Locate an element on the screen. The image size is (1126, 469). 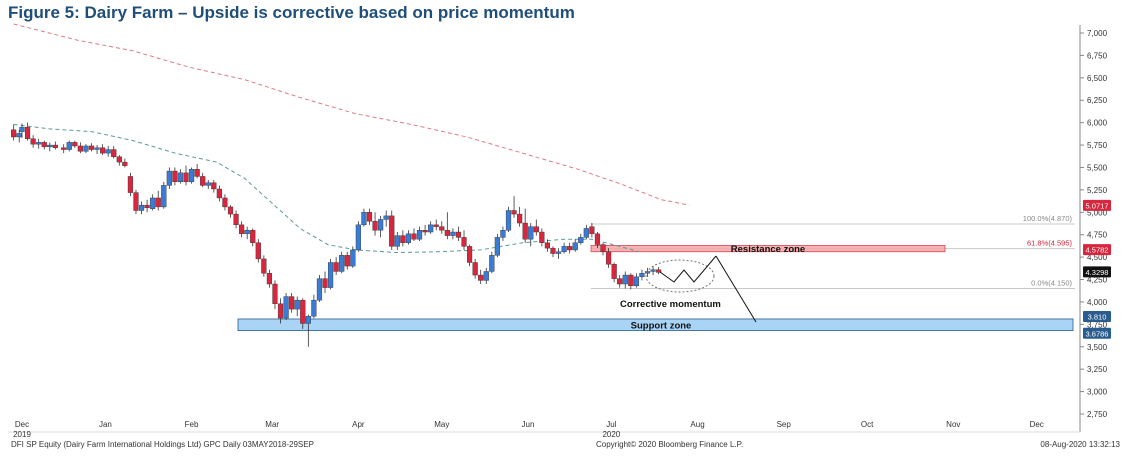
y-tick-label: 4,500 is located at coordinates (1097, 257).